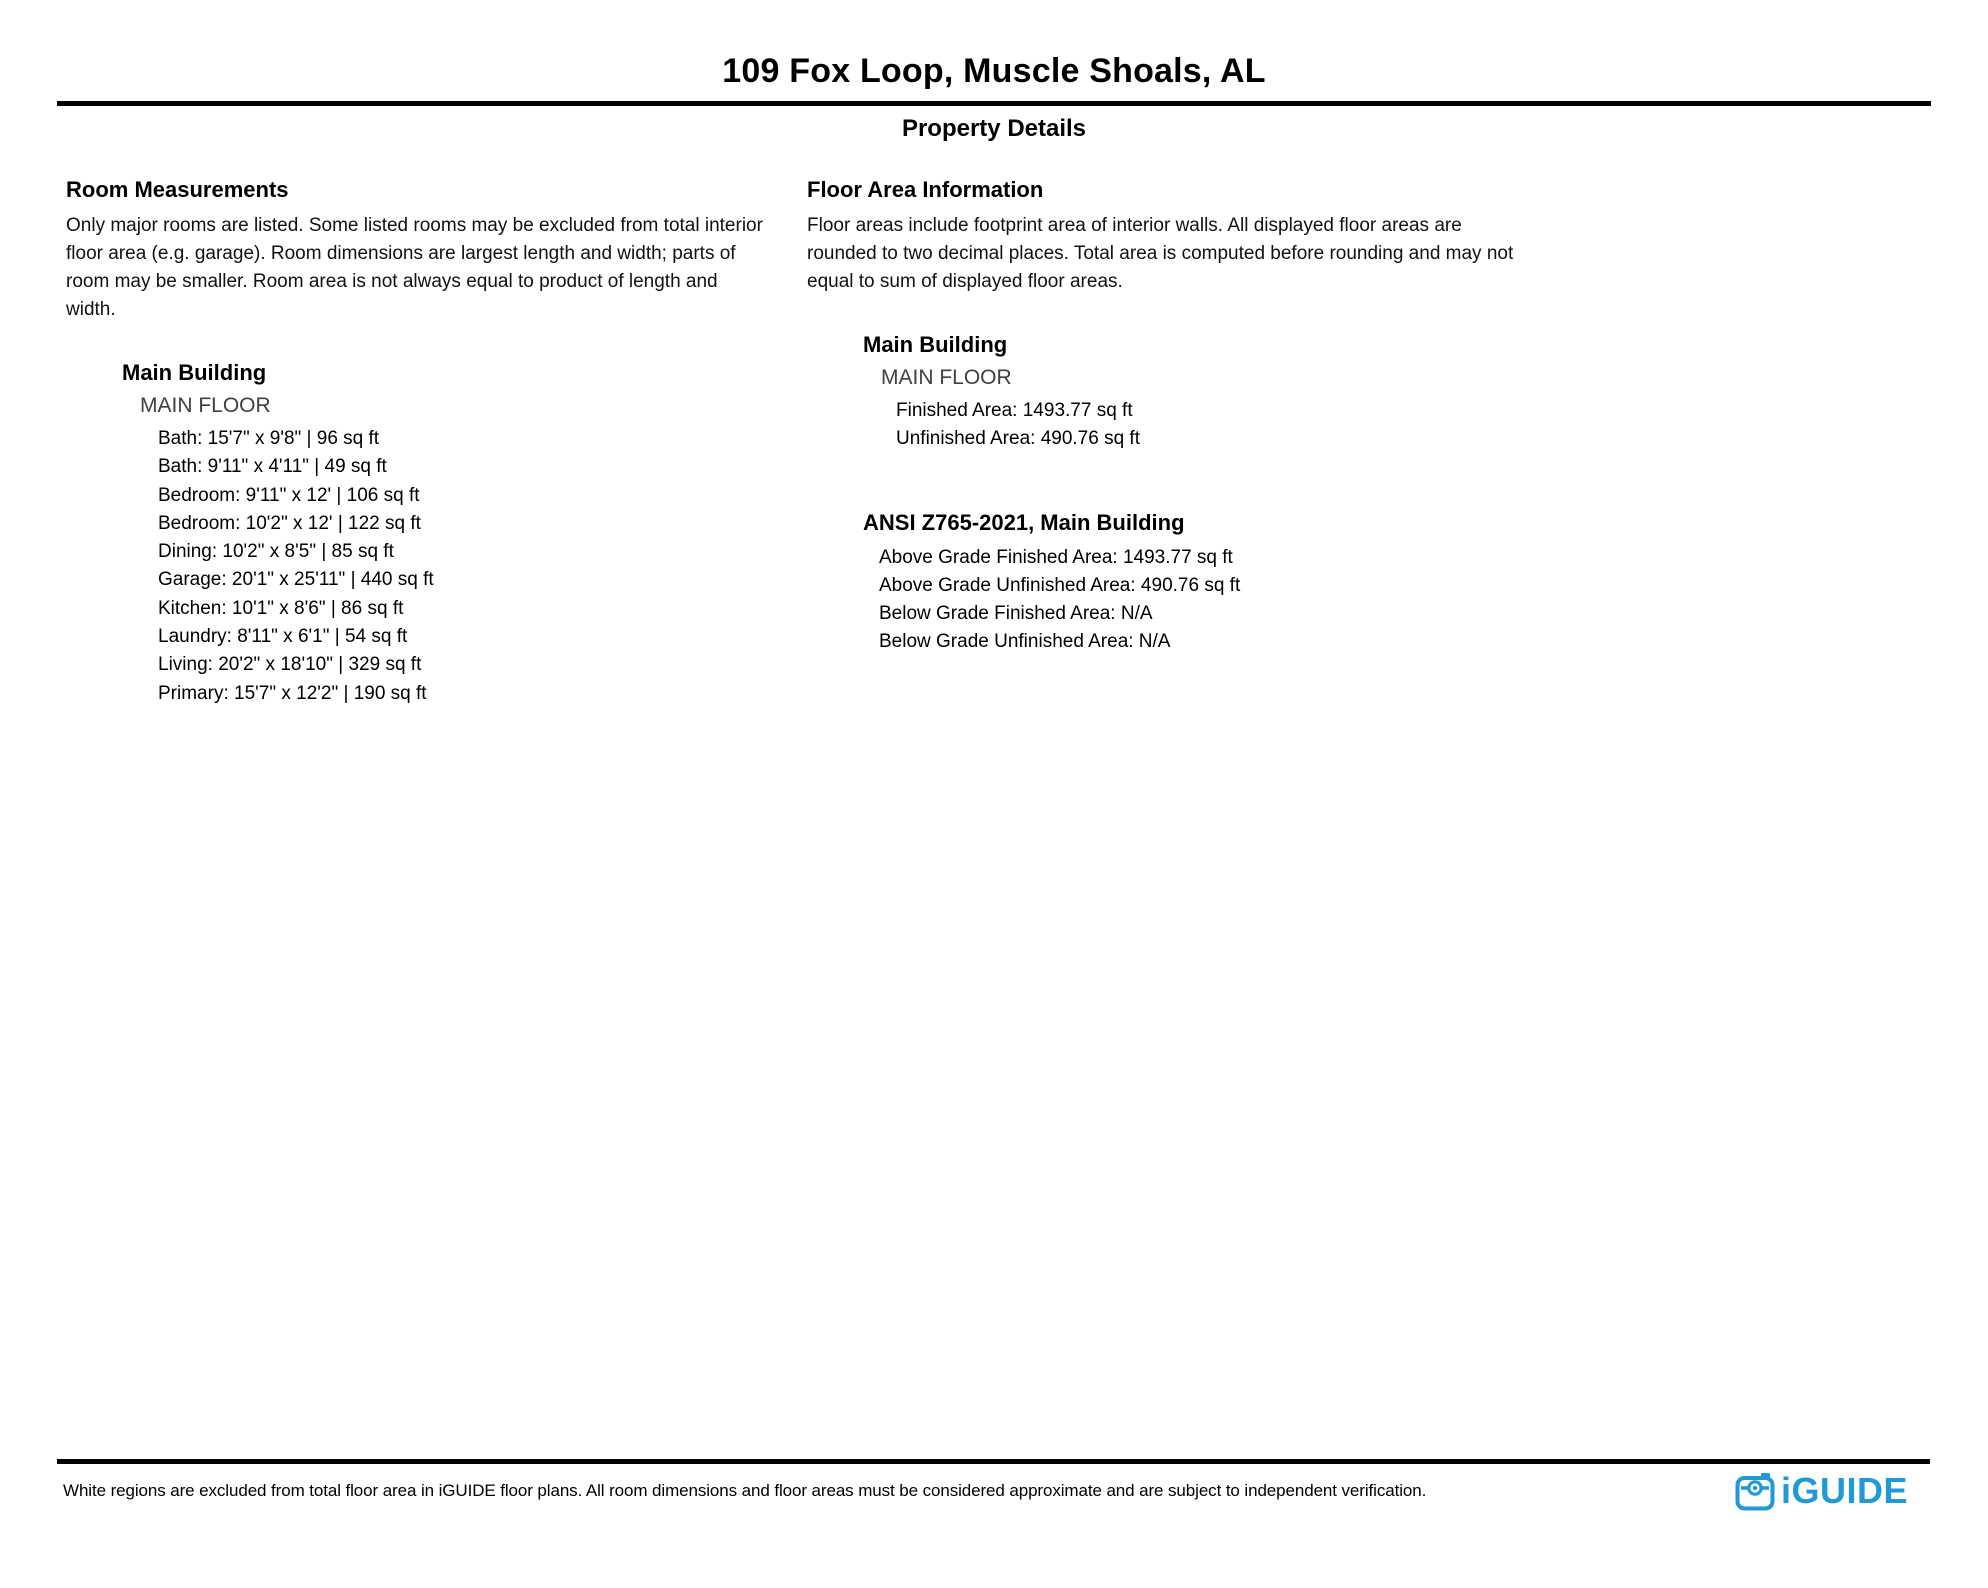 This screenshot has width=1988, height=1588. What do you see at coordinates (289, 523) in the screenshot?
I see `room-row: Bedroom: 10'2" x 12' | 122 sq ft` at bounding box center [289, 523].